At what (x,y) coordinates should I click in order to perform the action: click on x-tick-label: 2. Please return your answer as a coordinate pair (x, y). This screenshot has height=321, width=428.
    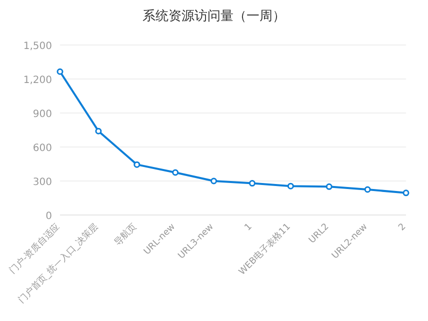
    Looking at the image, I should click on (402, 228).